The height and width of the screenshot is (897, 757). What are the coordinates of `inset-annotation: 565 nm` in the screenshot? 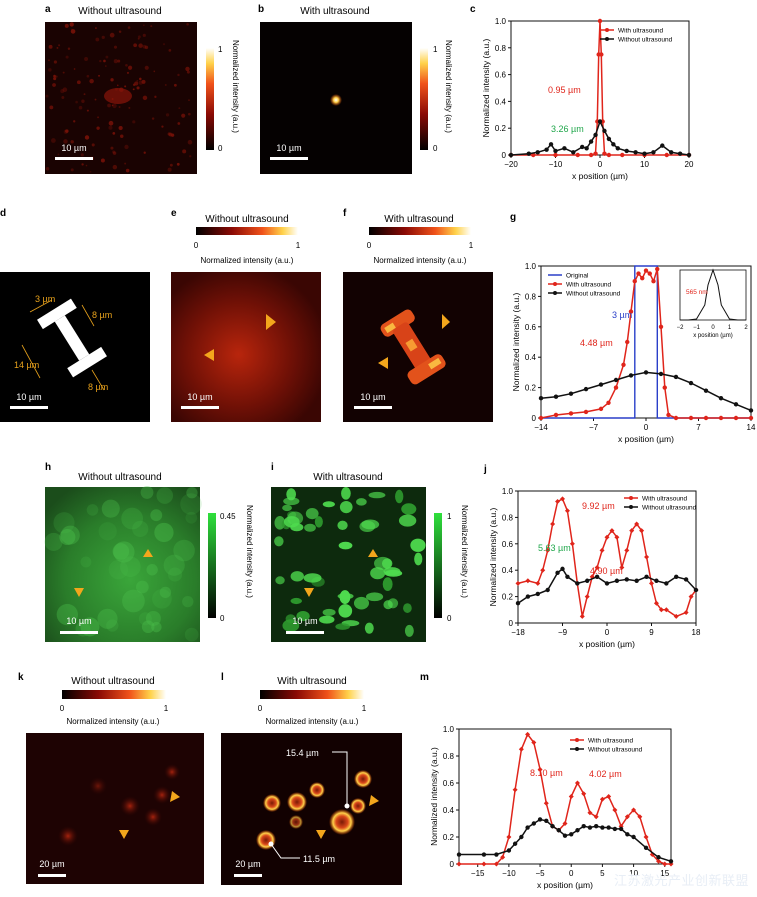 It's located at (697, 292).